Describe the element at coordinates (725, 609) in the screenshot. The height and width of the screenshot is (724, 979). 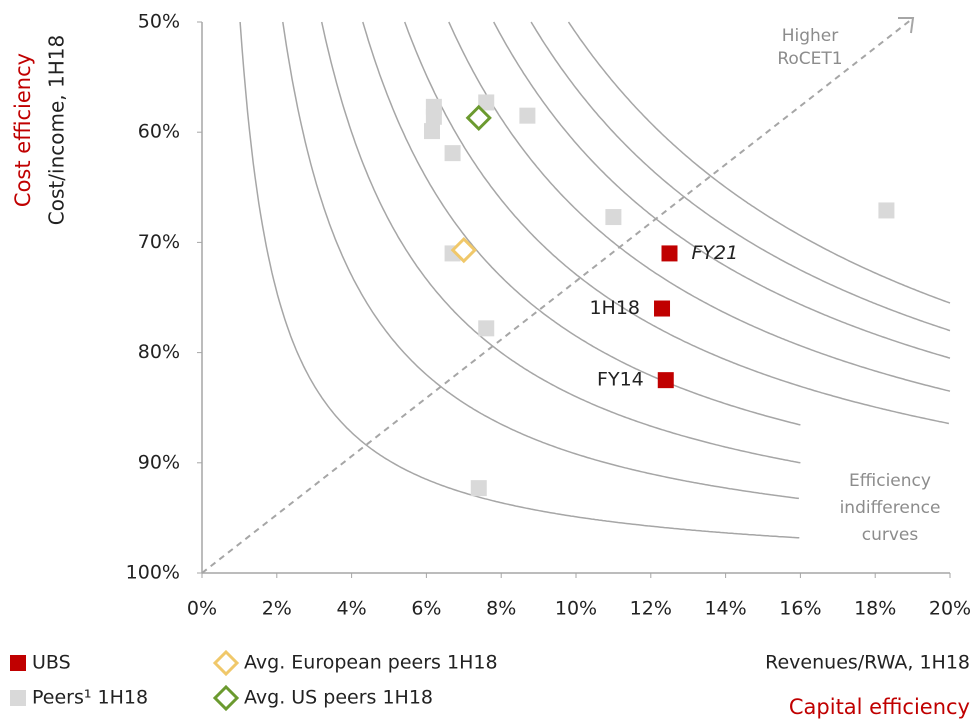
I see `x-tick-label: 14%` at that location.